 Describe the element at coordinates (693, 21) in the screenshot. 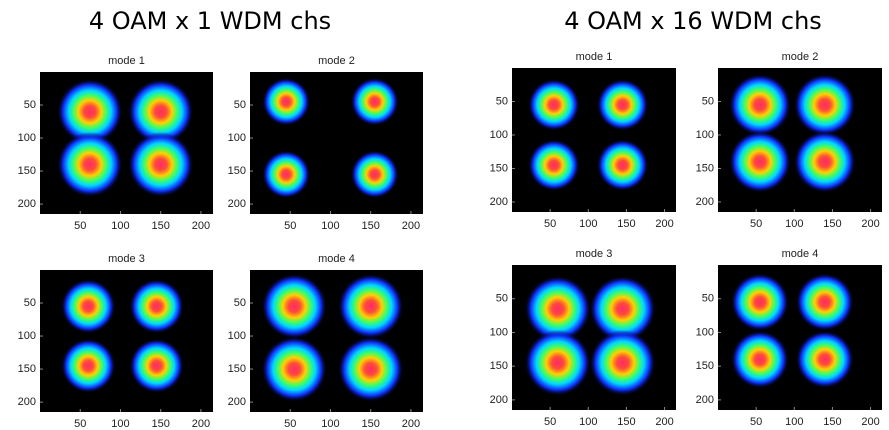

I see `group-title: 4 OAM x 16 WDM chs` at that location.